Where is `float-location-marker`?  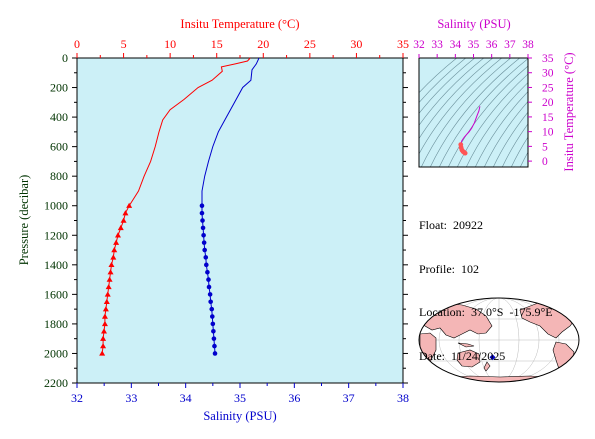
float-location-marker is located at coordinates (492, 357).